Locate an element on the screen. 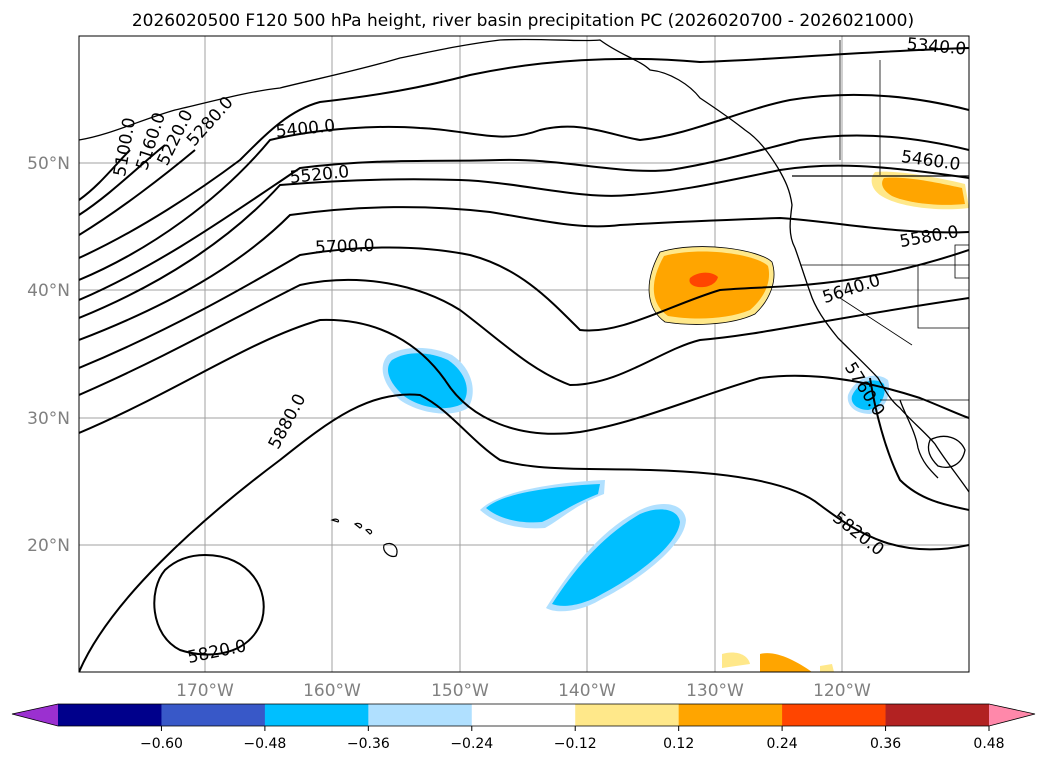 This screenshot has width=1047, height=765. colorbar-tick-label: 0.24 is located at coordinates (782, 744).